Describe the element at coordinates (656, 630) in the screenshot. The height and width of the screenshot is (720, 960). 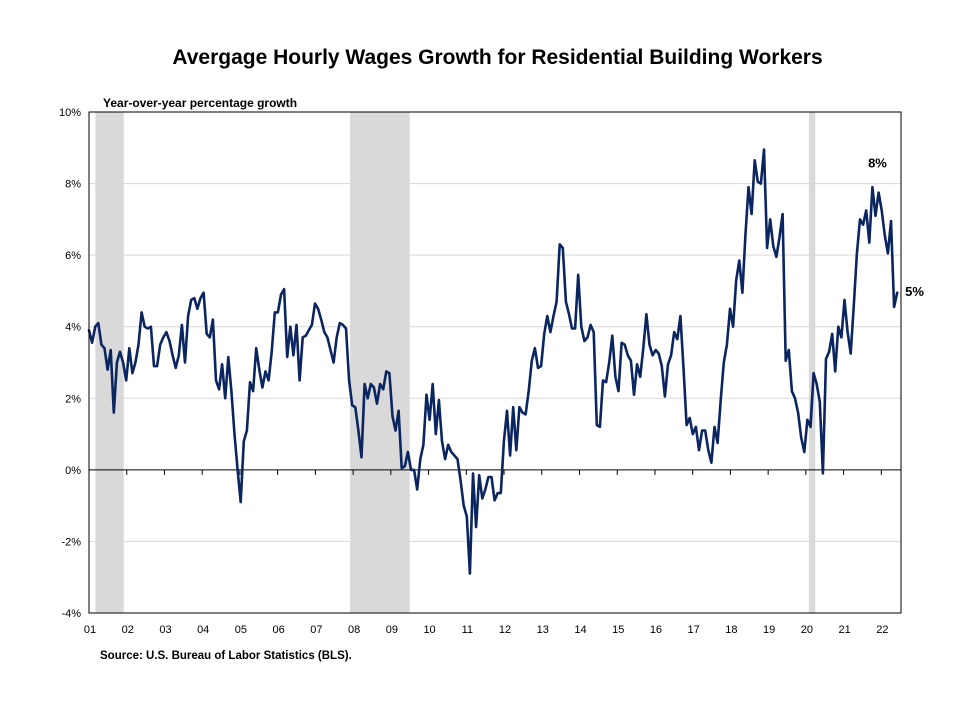
I see `x-tick-label: 16` at that location.